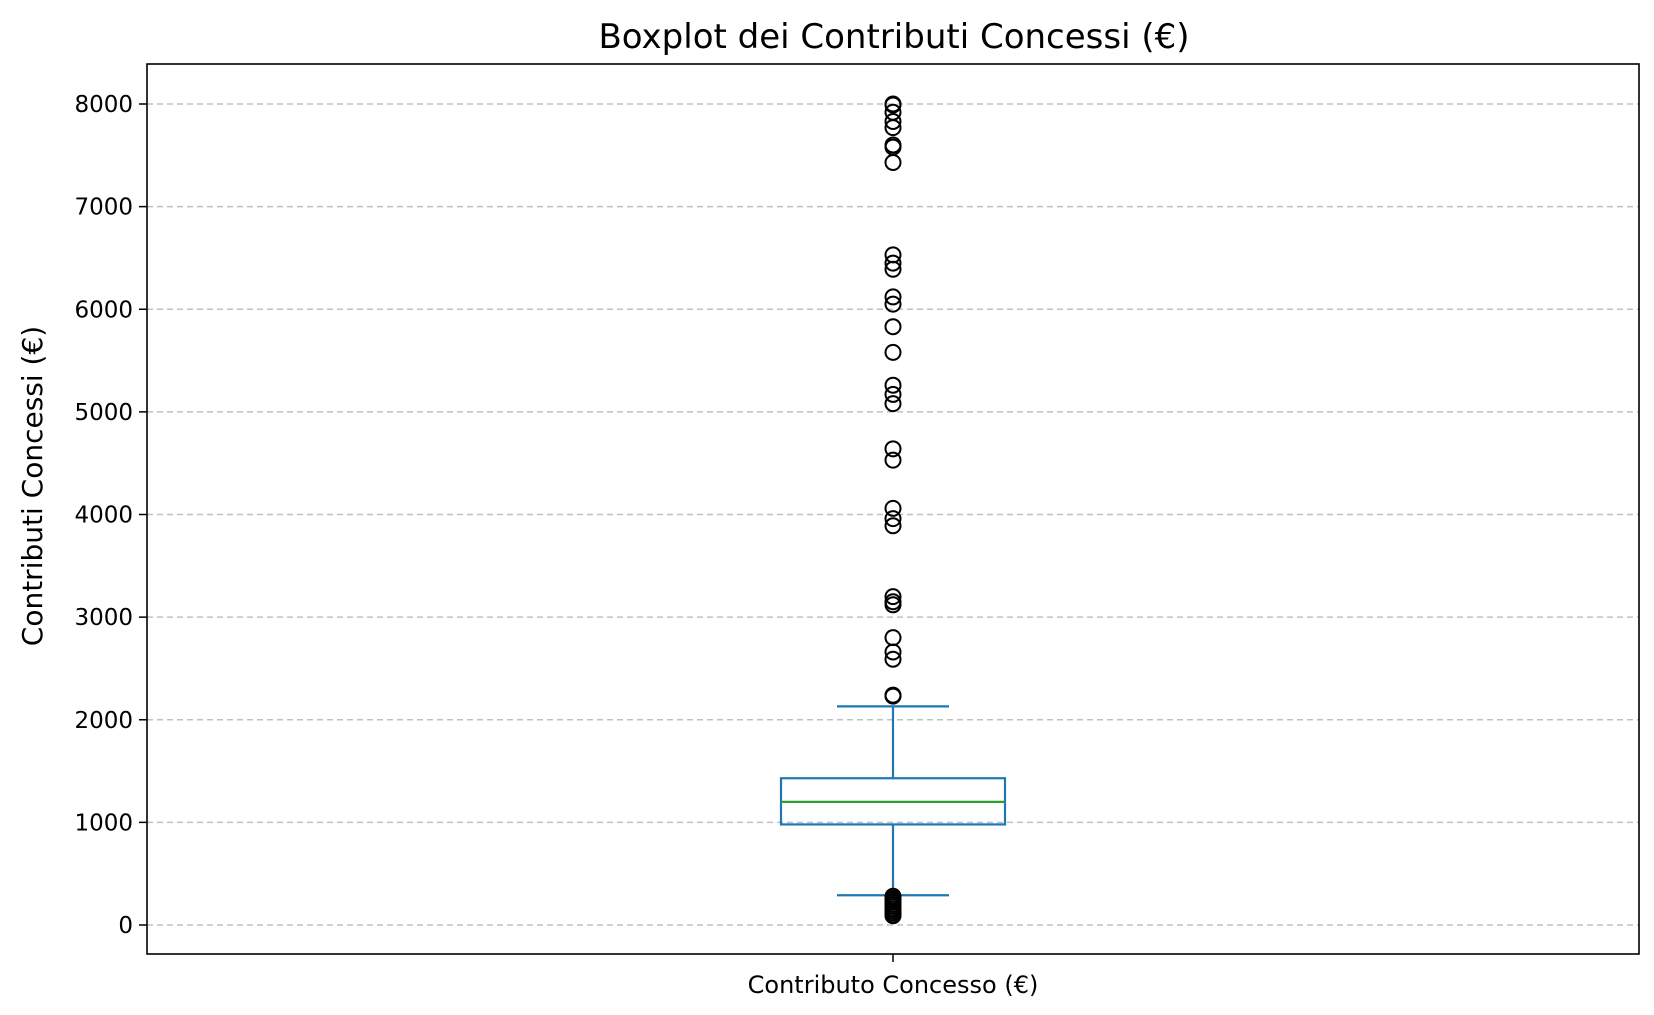  What do you see at coordinates (893, 37) in the screenshot?
I see `chart-title: Boxplot dei Contributi Concessi (€)` at bounding box center [893, 37].